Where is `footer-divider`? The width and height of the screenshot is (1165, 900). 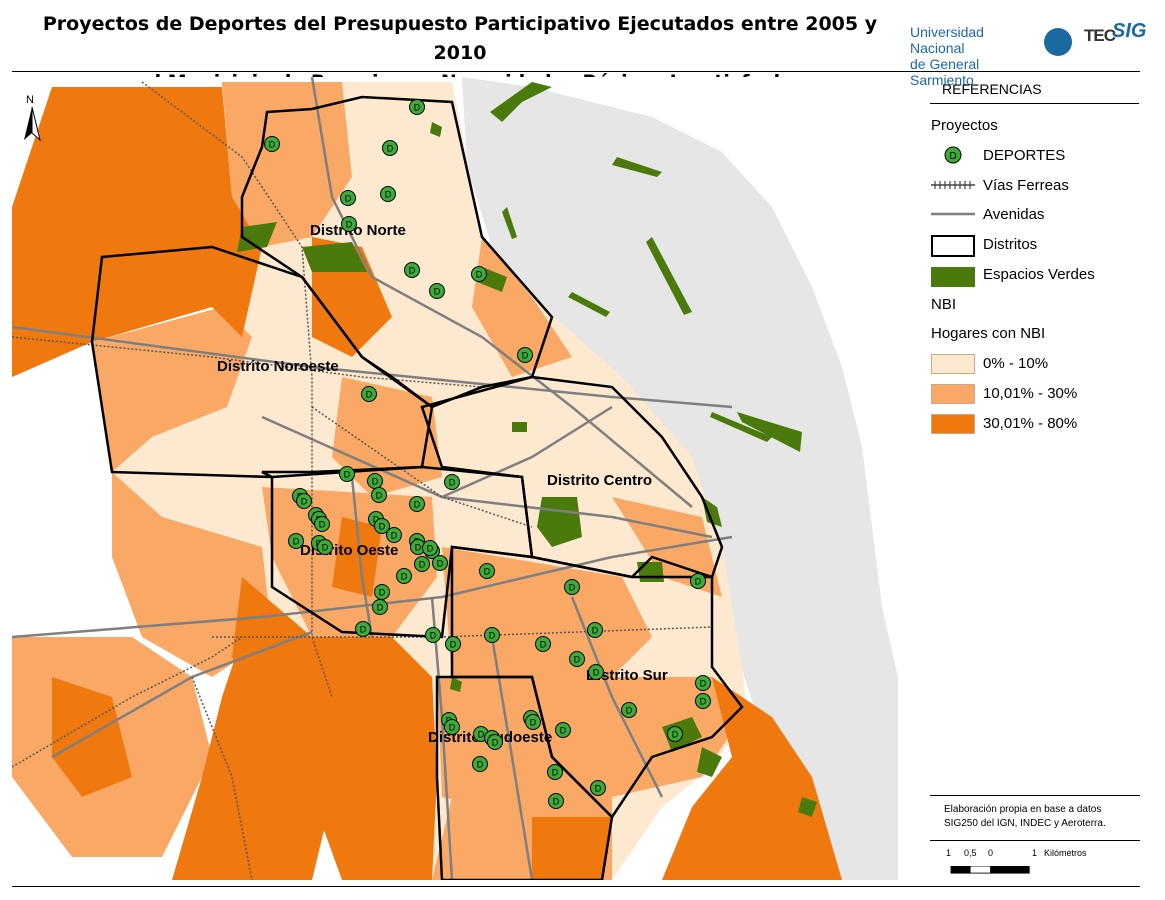 footer-divider is located at coordinates (576, 886).